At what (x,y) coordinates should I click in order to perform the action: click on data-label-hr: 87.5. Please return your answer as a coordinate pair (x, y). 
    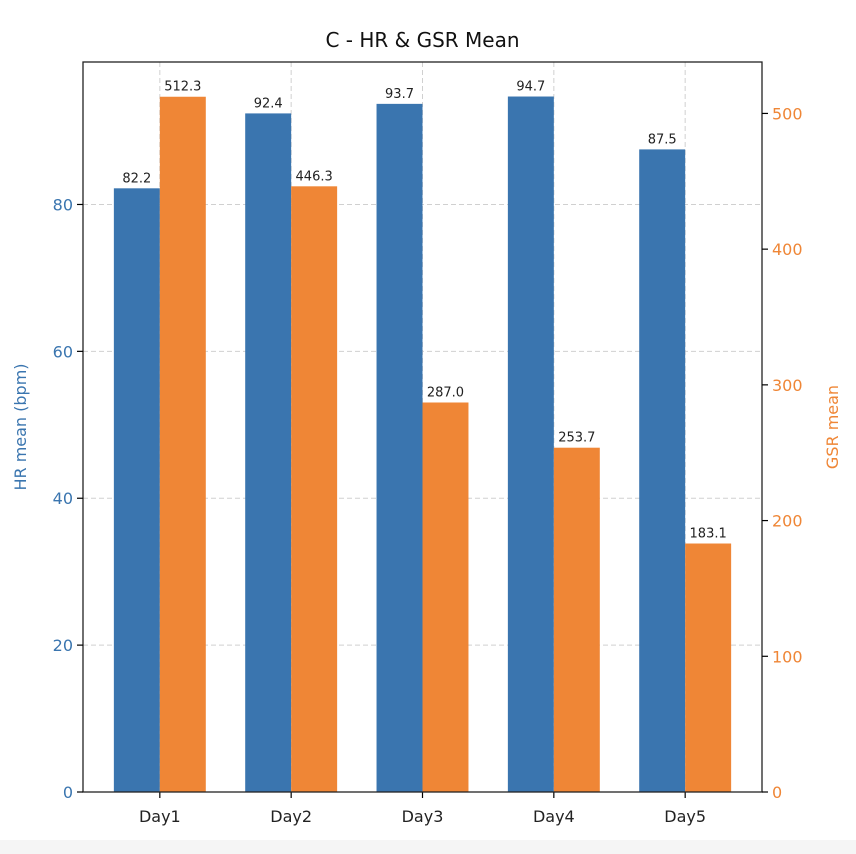
    Looking at the image, I should click on (662, 139).